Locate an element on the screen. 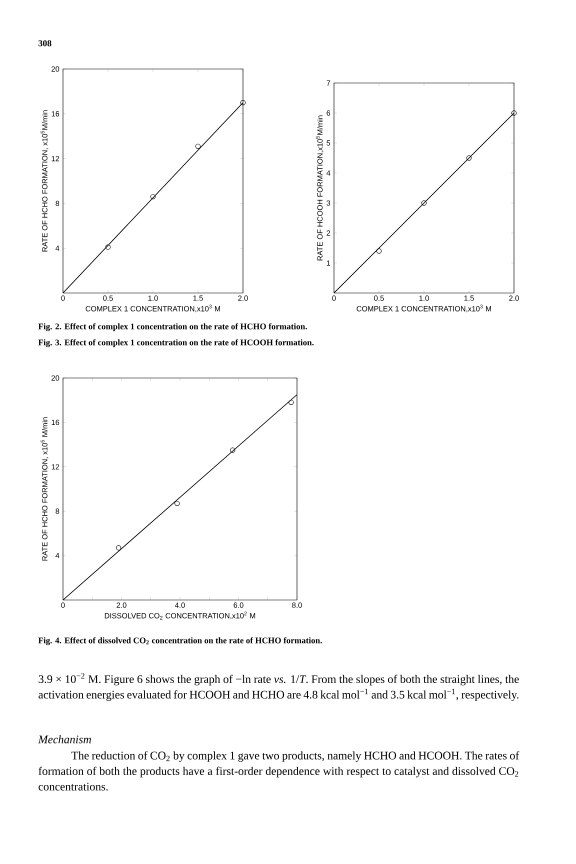 The width and height of the screenshot is (576, 864). text: Mechanism is located at coordinates (64, 739).